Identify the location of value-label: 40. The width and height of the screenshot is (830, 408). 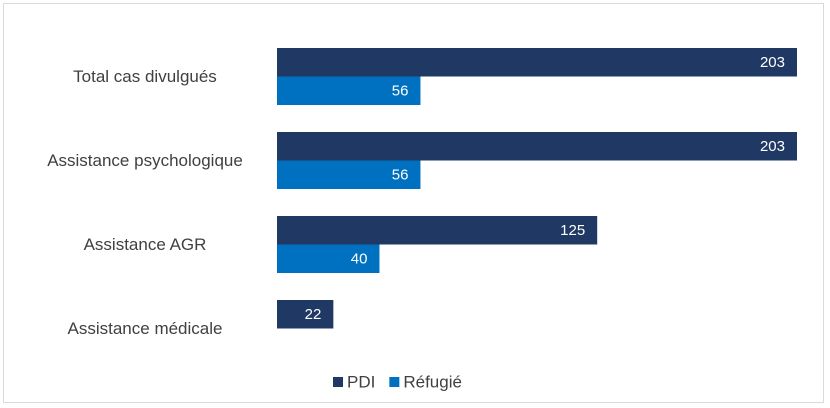
(359, 259).